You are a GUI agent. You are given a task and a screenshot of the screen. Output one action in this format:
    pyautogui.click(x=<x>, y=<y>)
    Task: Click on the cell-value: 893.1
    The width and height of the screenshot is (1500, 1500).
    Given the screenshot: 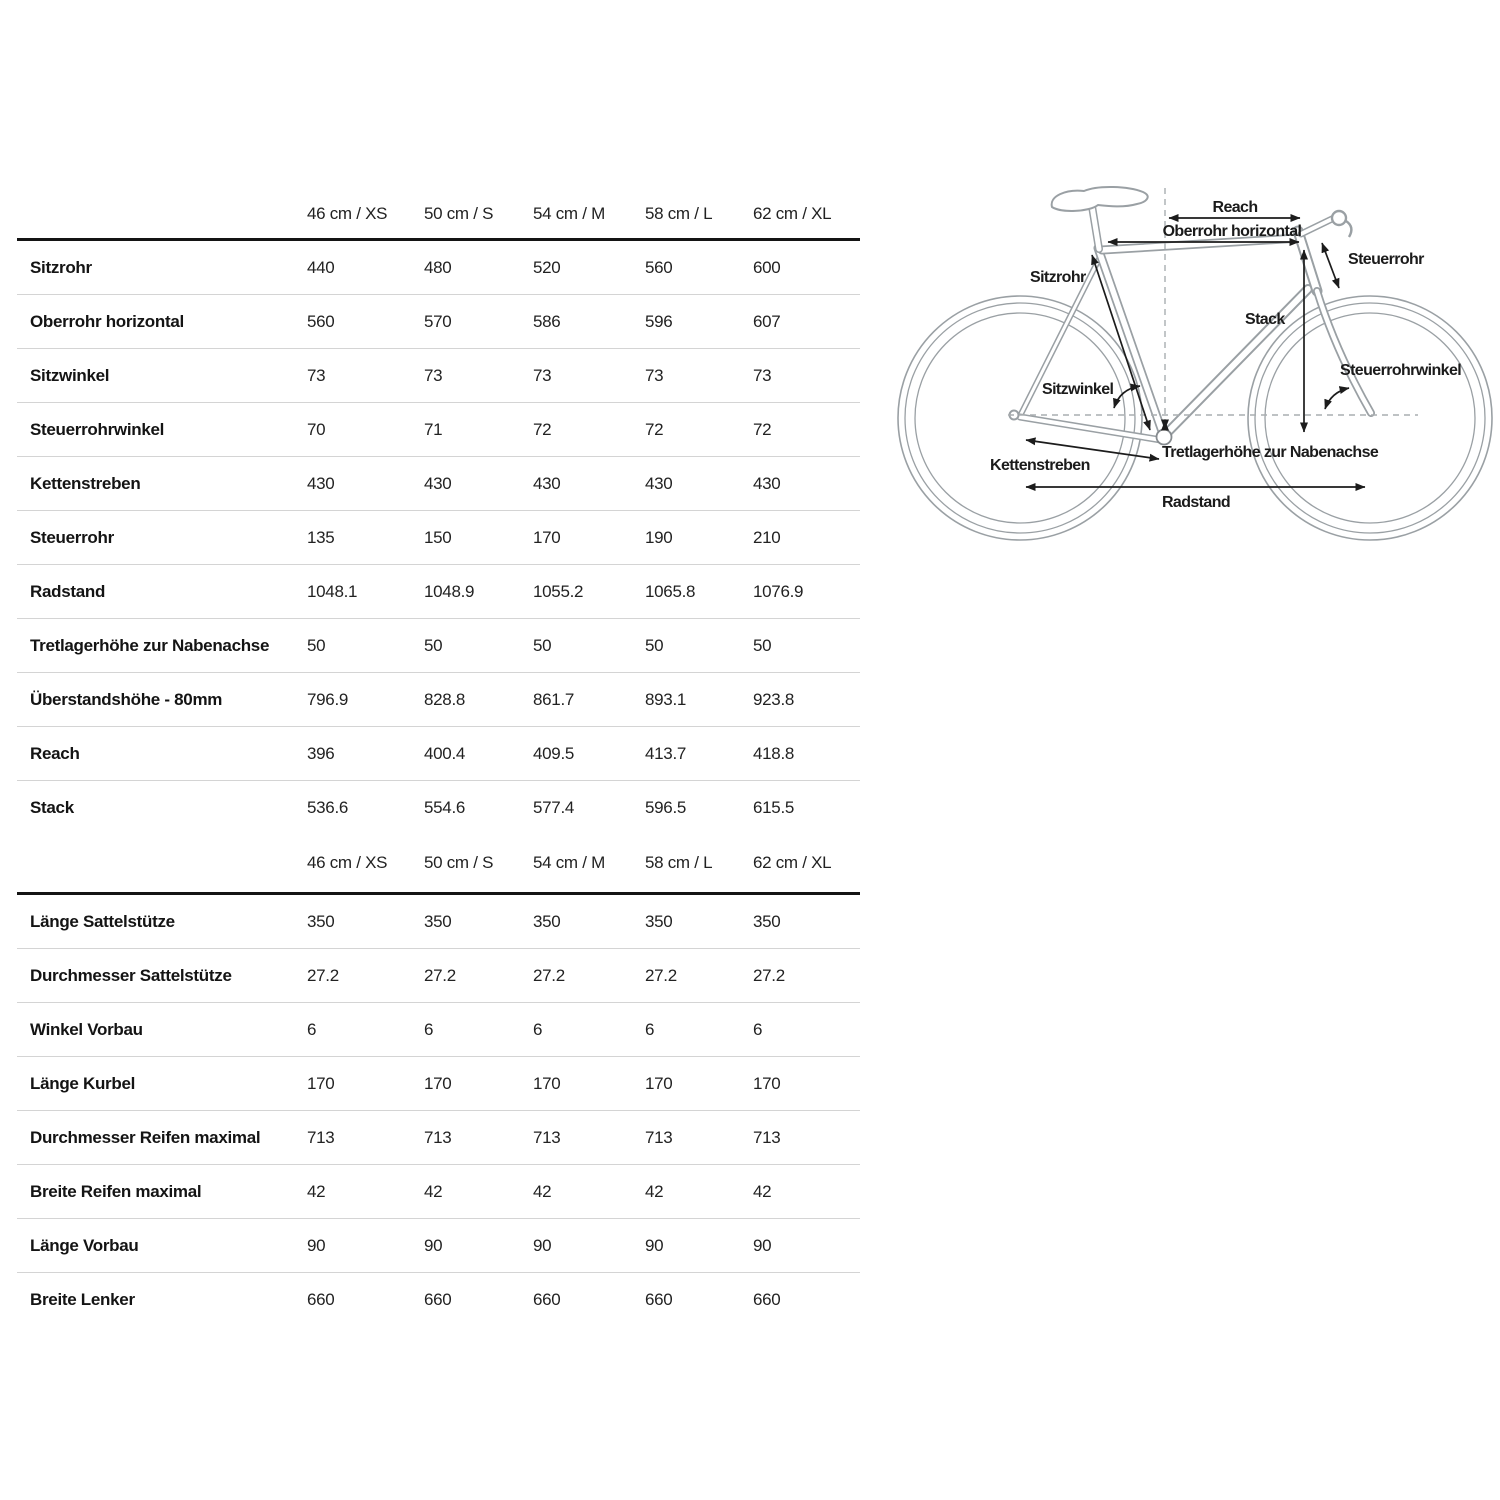 What is the action you would take?
    pyautogui.click(x=666, y=699)
    